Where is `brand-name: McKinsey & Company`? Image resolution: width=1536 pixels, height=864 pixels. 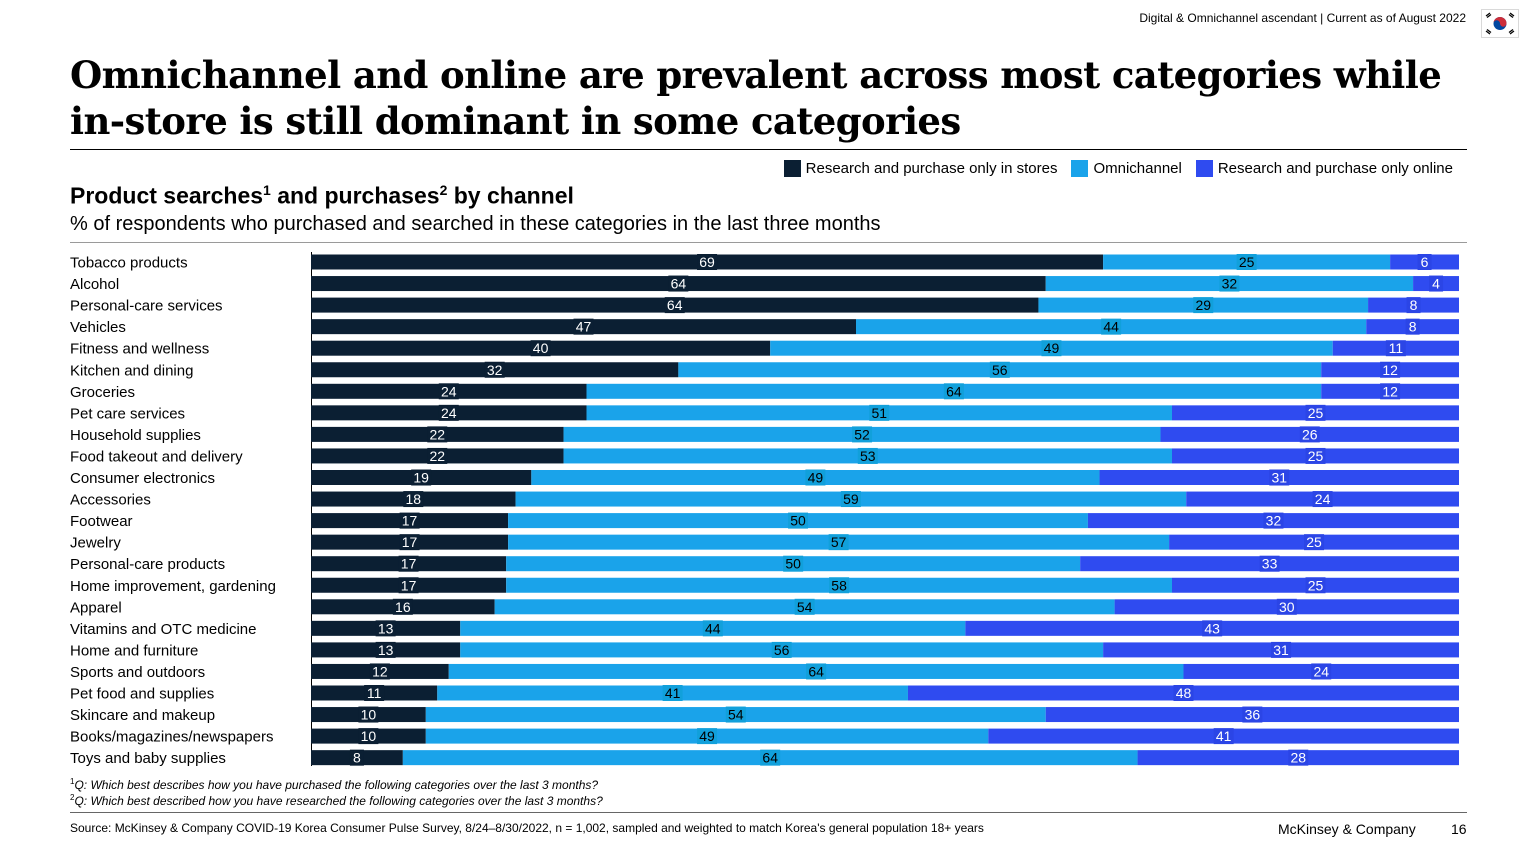
brand-name: McKinsey & Company is located at coordinates (1347, 829).